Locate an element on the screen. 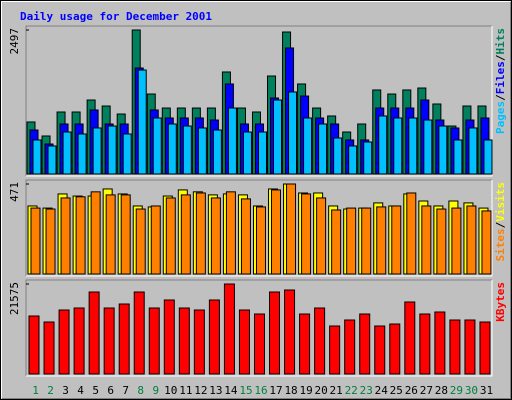  x-tick-label: 4 is located at coordinates (80, 390).